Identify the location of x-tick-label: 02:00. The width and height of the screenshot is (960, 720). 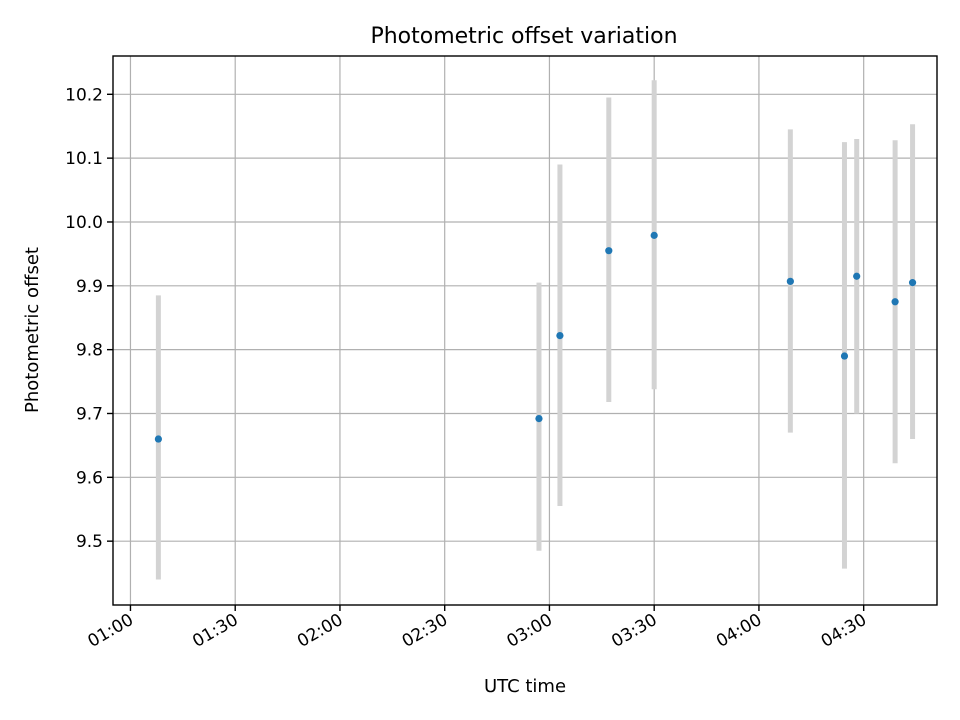
(320, 631).